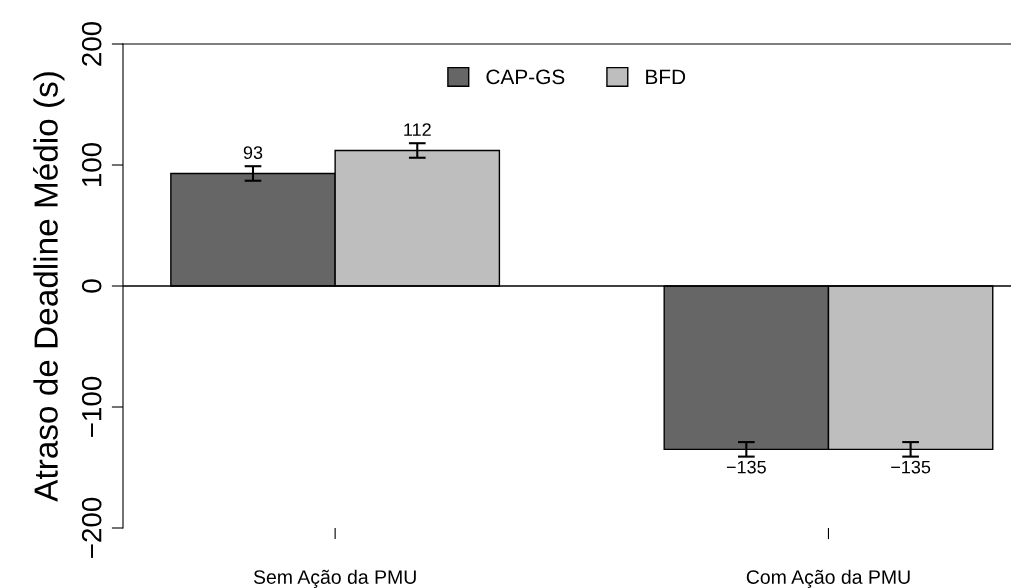 This screenshot has width=1011, height=588. I want to click on legend-label: BFD, so click(666, 77).